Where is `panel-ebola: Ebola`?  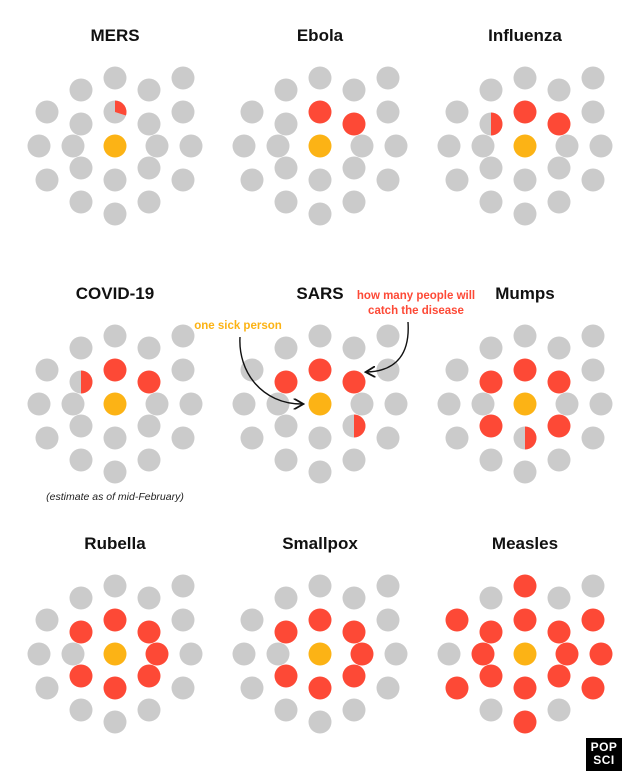 panel-ebola: Ebola is located at coordinates (320, 126).